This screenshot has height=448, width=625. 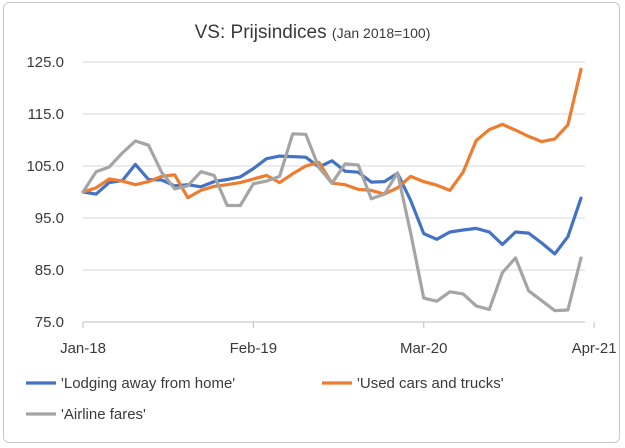 I want to click on x-tick-label: Mar-20, so click(x=424, y=348).